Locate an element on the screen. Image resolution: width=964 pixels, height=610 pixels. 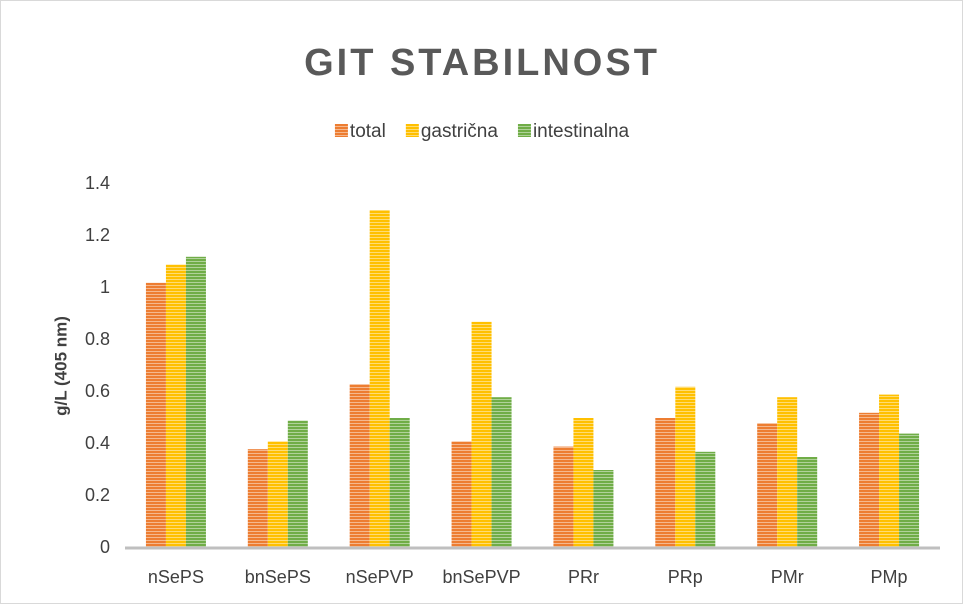
x-tick-label: nSePVP is located at coordinates (380, 577).